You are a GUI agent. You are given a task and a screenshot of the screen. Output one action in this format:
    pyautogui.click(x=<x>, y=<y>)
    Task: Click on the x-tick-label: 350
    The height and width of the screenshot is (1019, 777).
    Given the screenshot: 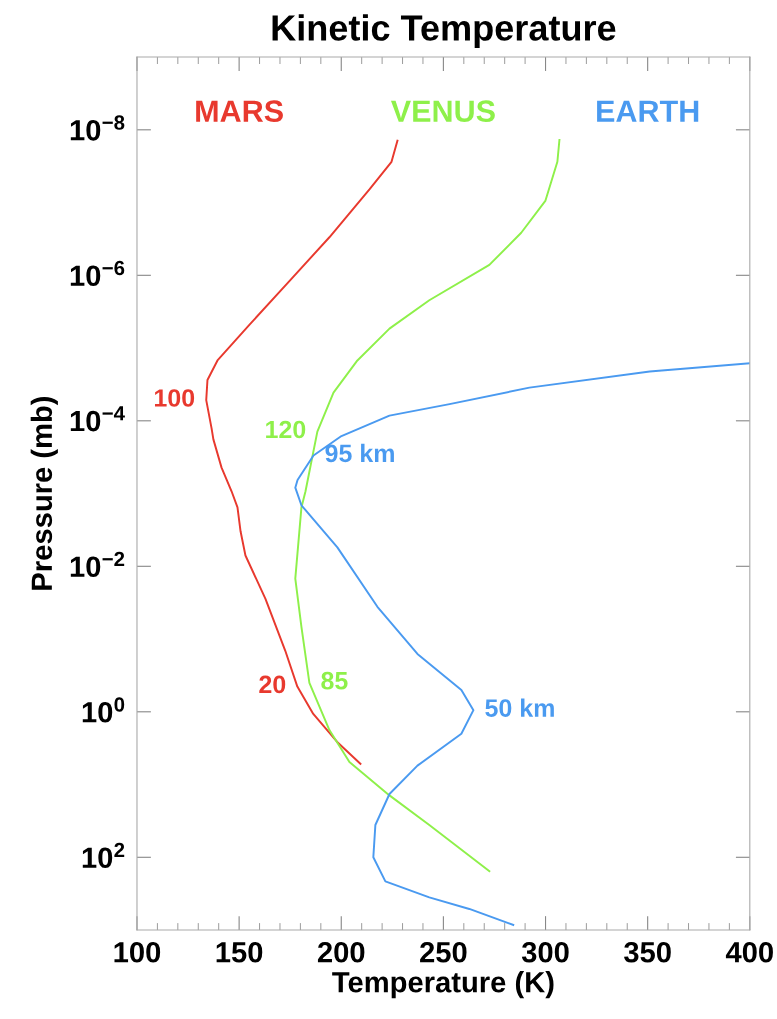 What is the action you would take?
    pyautogui.click(x=647, y=952)
    